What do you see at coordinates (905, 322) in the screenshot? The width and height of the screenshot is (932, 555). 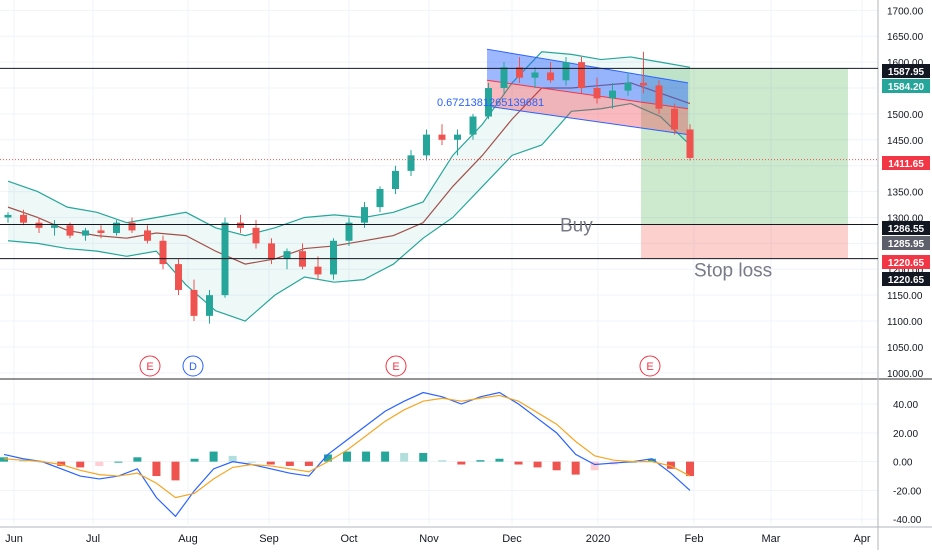 I see `price-tick-label: 1100.00` at bounding box center [905, 322].